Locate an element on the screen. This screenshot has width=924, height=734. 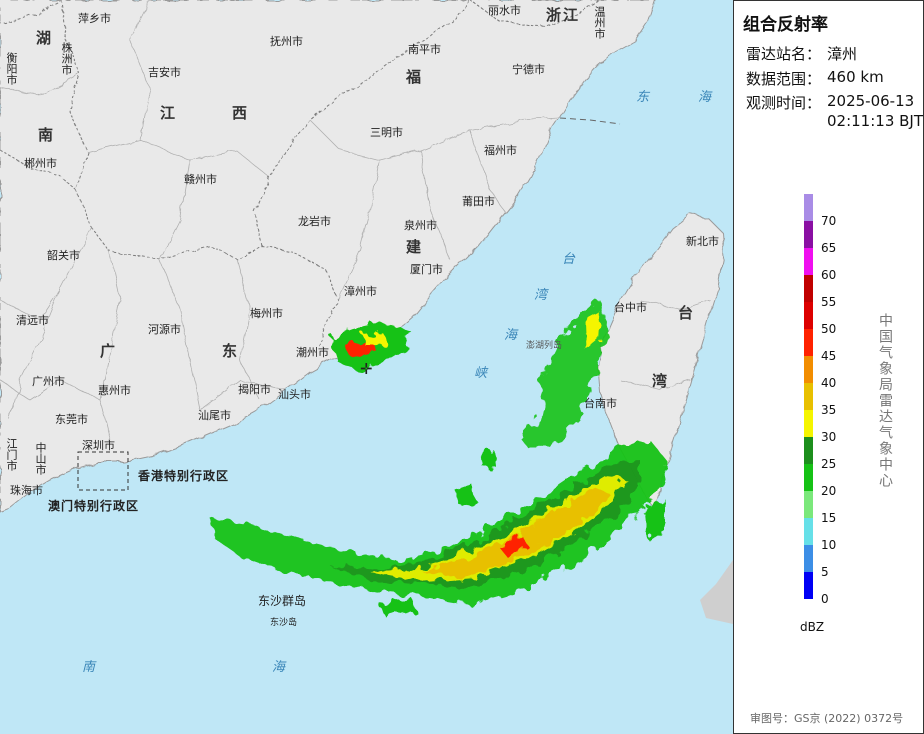
city-label: 新北市 is located at coordinates (702, 241).